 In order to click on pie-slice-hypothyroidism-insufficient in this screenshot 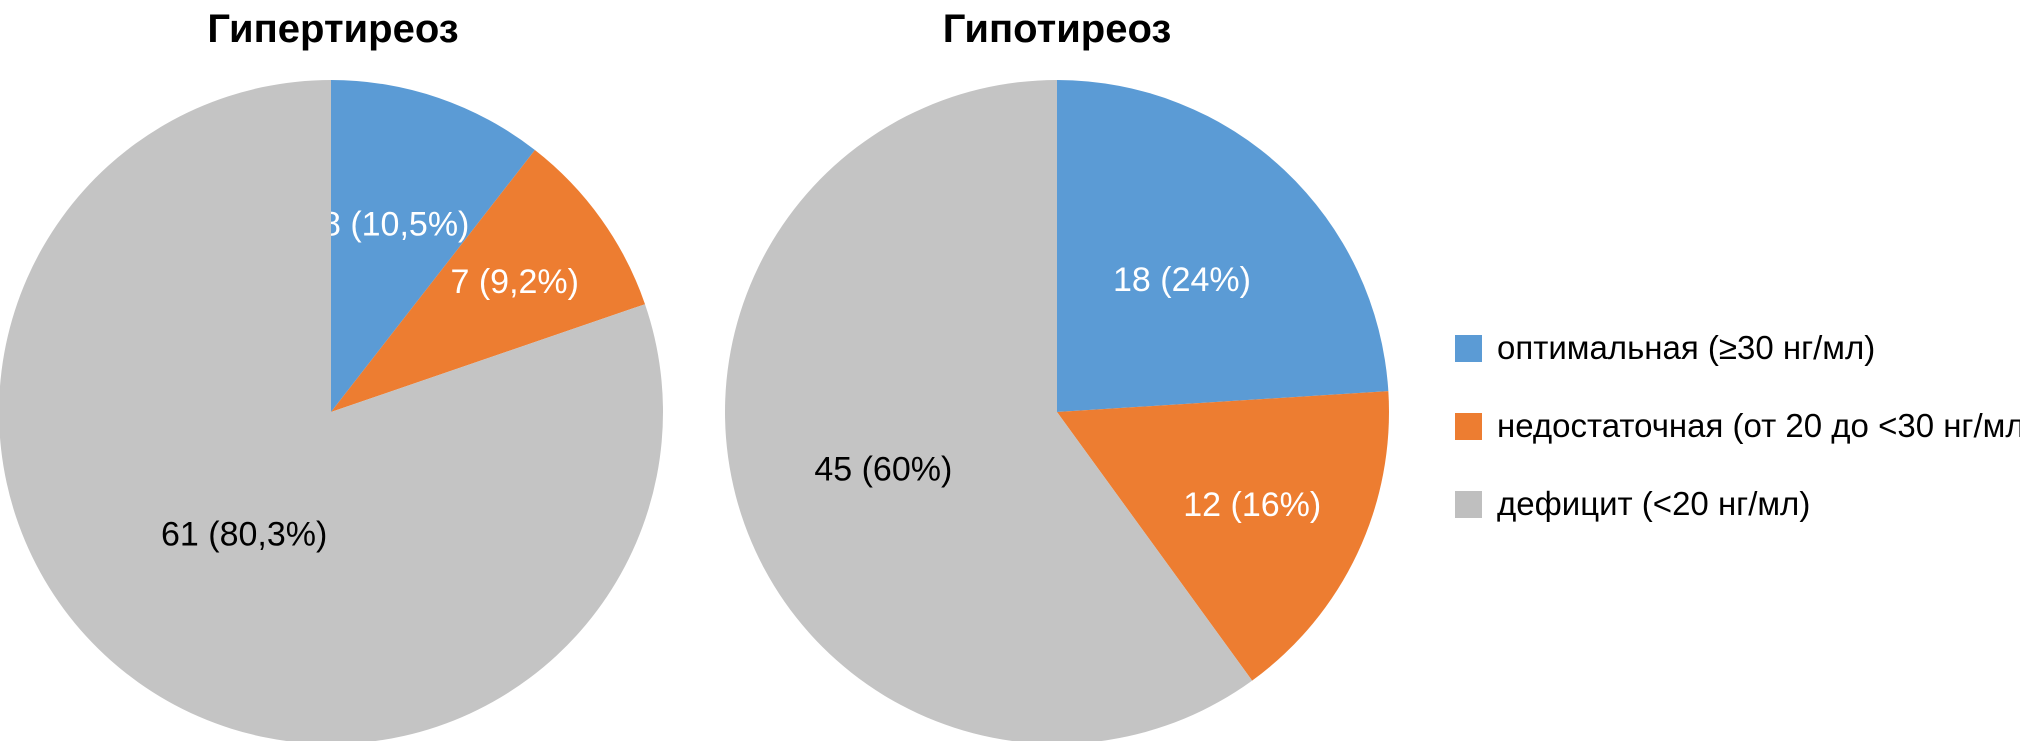, I will do `click(1223, 536)`.